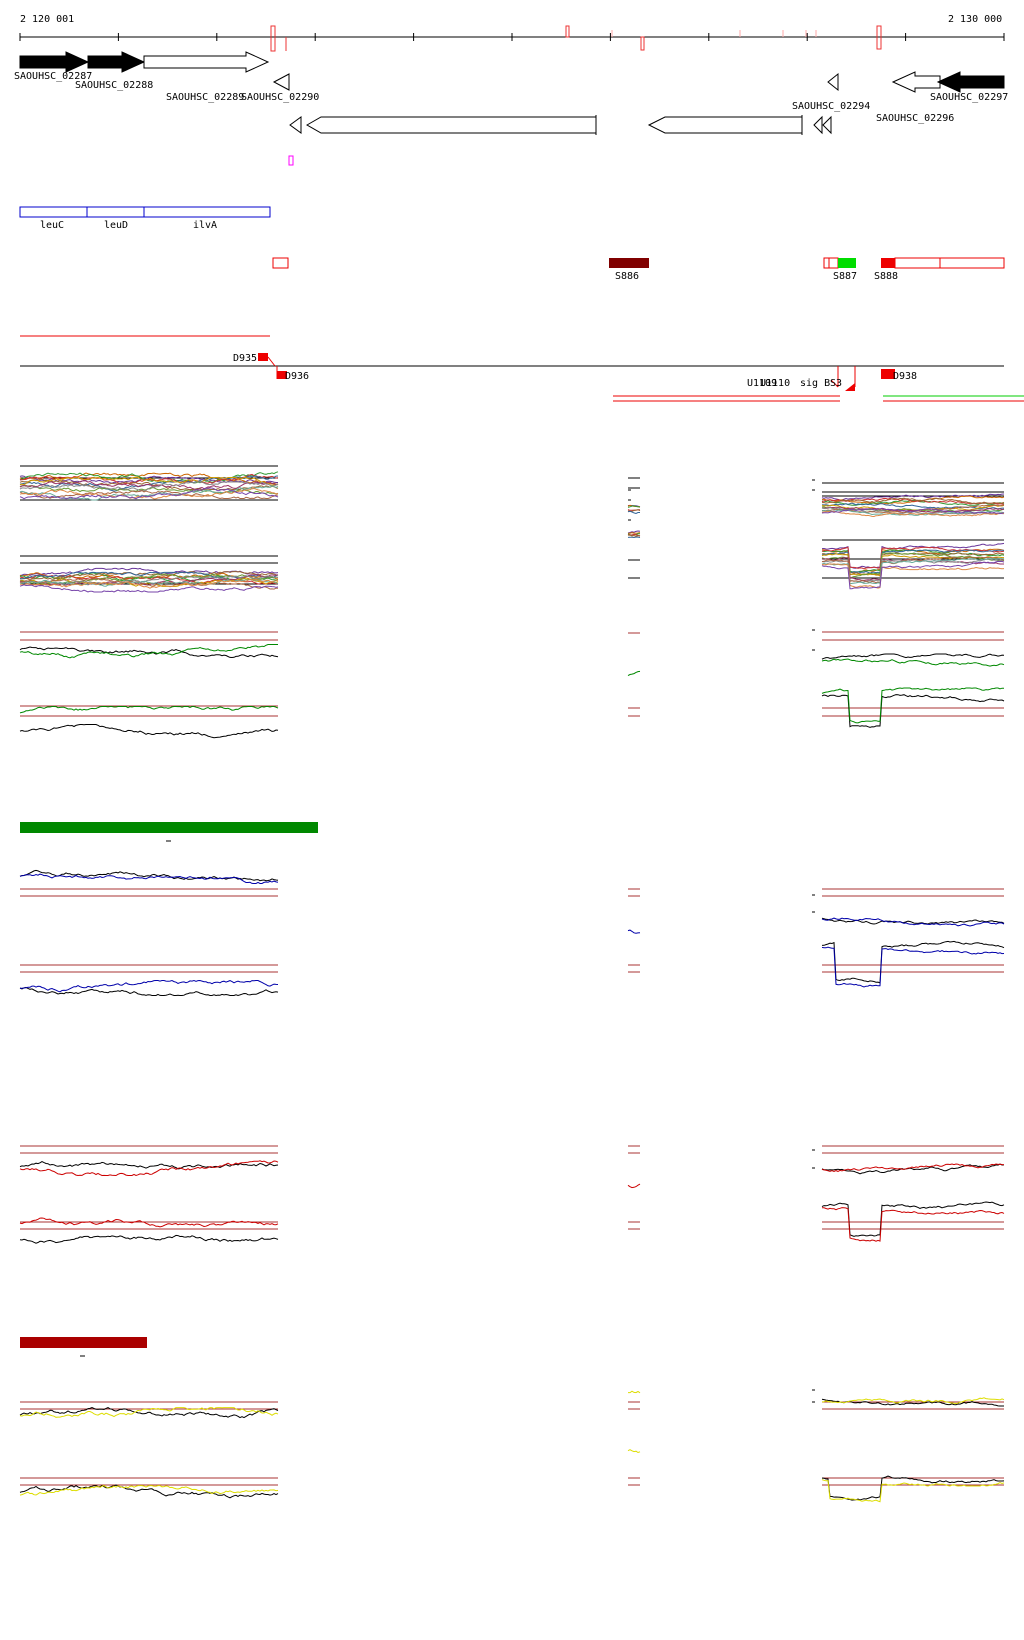  Describe the element at coordinates (116, 225) in the screenshot. I see `operon-gene-label: leuD` at that location.